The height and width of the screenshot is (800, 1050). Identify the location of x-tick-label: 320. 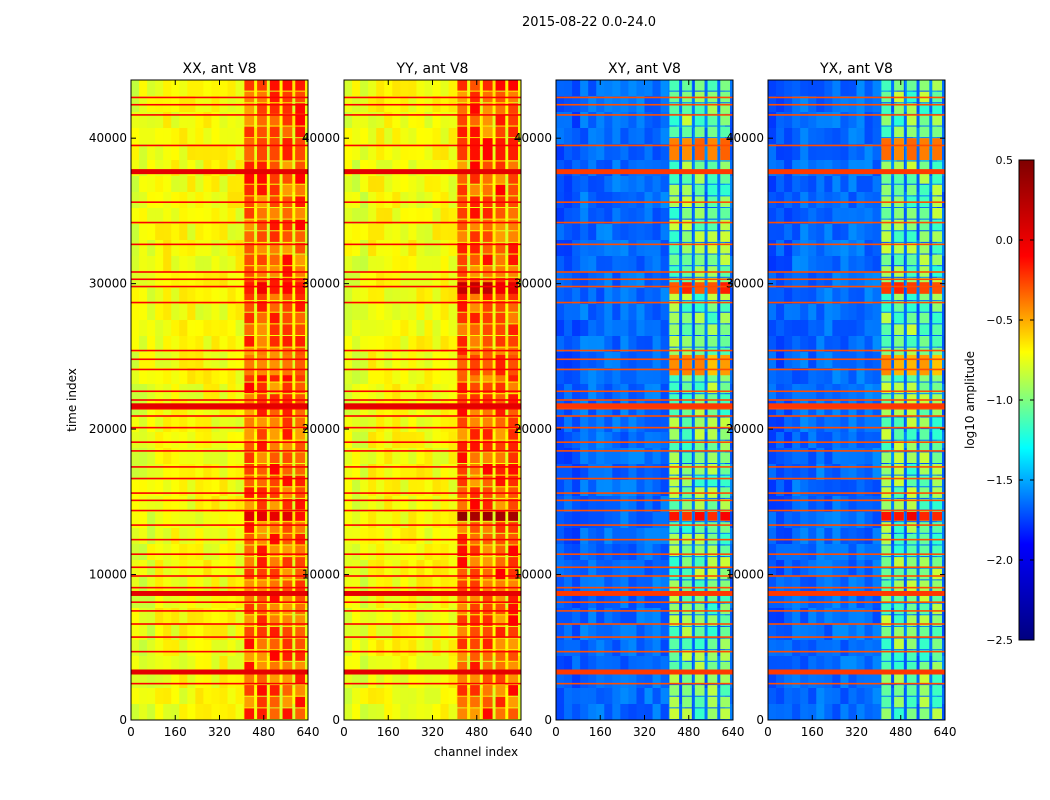
(432, 732).